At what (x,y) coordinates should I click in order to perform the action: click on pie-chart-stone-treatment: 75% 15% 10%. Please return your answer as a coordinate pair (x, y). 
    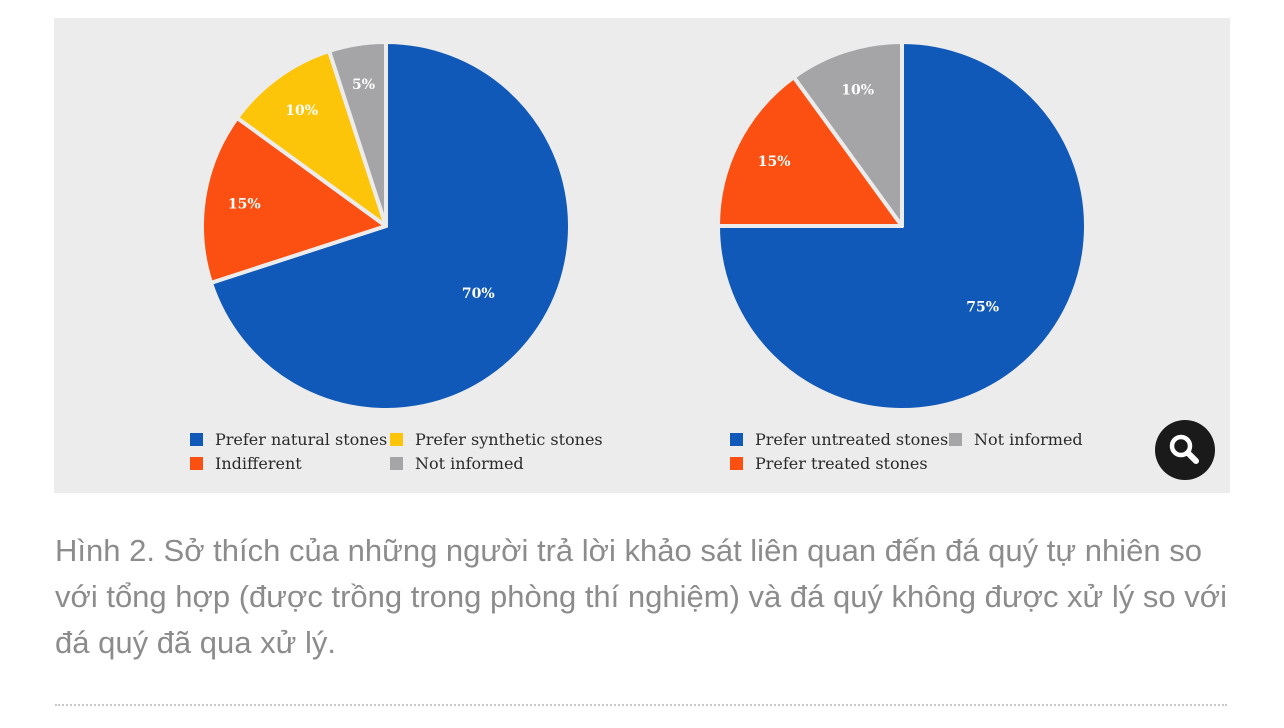
    Looking at the image, I should click on (902, 226).